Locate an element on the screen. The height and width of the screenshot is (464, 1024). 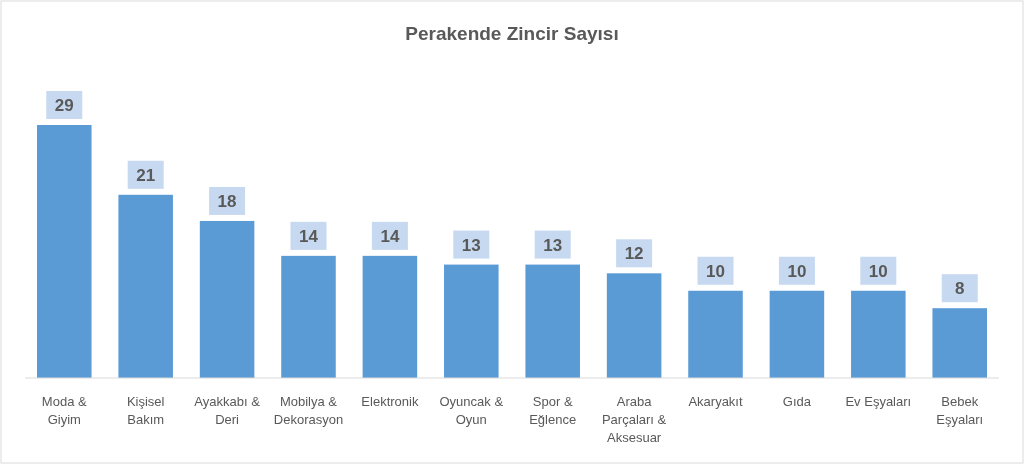
data-label: 18 is located at coordinates (227, 201).